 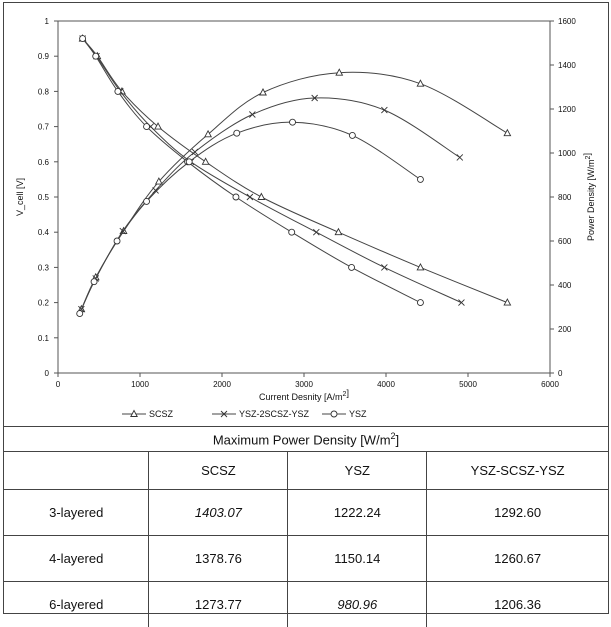 I want to click on table-header-cell: SCSZ, so click(x=218, y=471).